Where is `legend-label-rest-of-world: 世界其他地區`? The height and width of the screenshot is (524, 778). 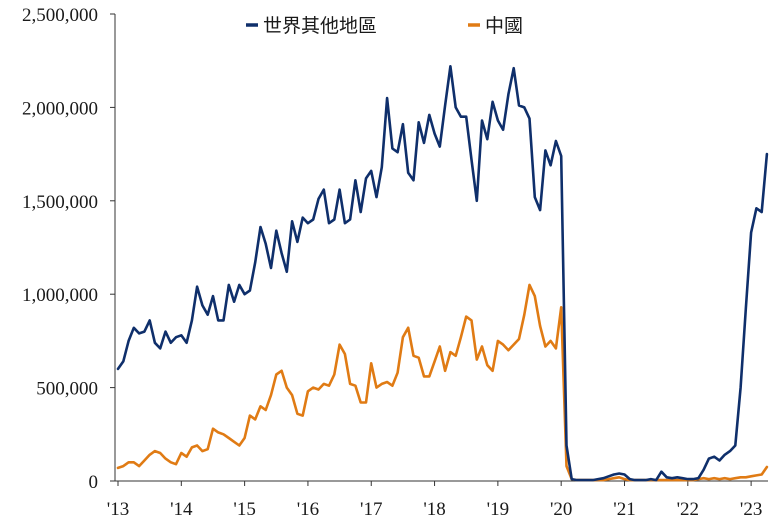
legend-label-rest-of-world: 世界其他地區 is located at coordinates (320, 26).